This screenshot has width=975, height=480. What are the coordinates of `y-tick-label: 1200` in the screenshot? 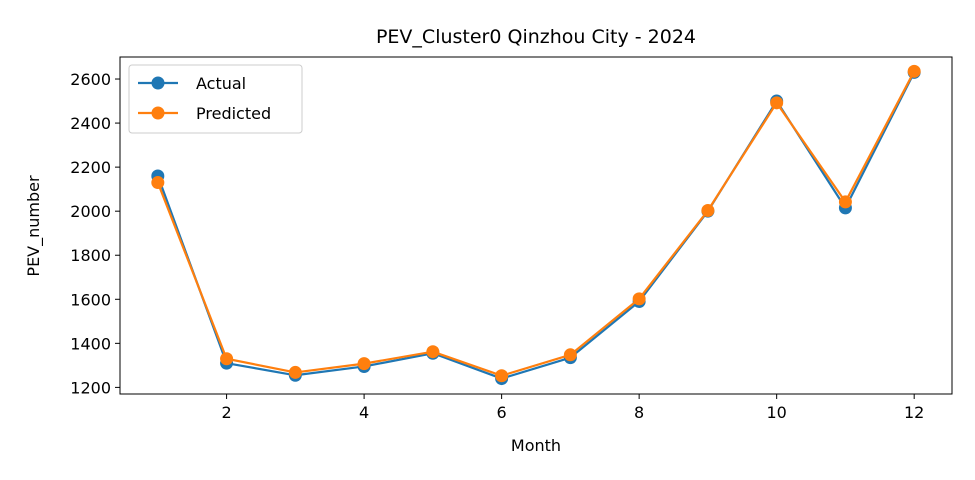 It's located at (90, 387).